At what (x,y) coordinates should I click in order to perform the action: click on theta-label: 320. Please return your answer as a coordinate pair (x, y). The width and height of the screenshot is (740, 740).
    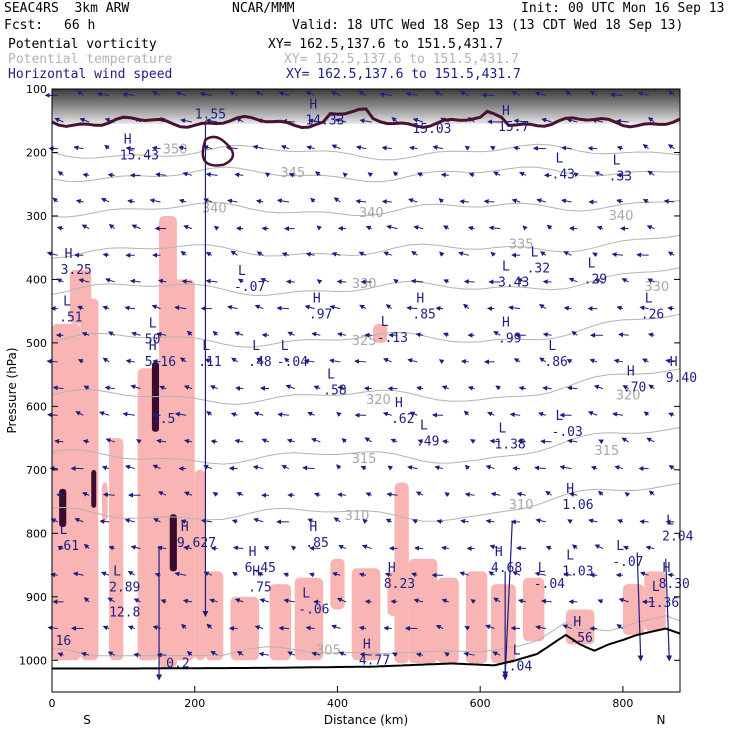
    Looking at the image, I should click on (628, 396).